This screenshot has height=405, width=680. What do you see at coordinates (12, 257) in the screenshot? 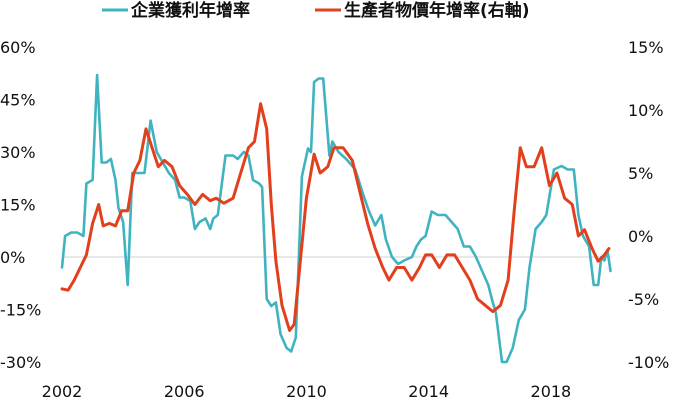
I see `y-left-tick-label: 0%` at bounding box center [12, 257].